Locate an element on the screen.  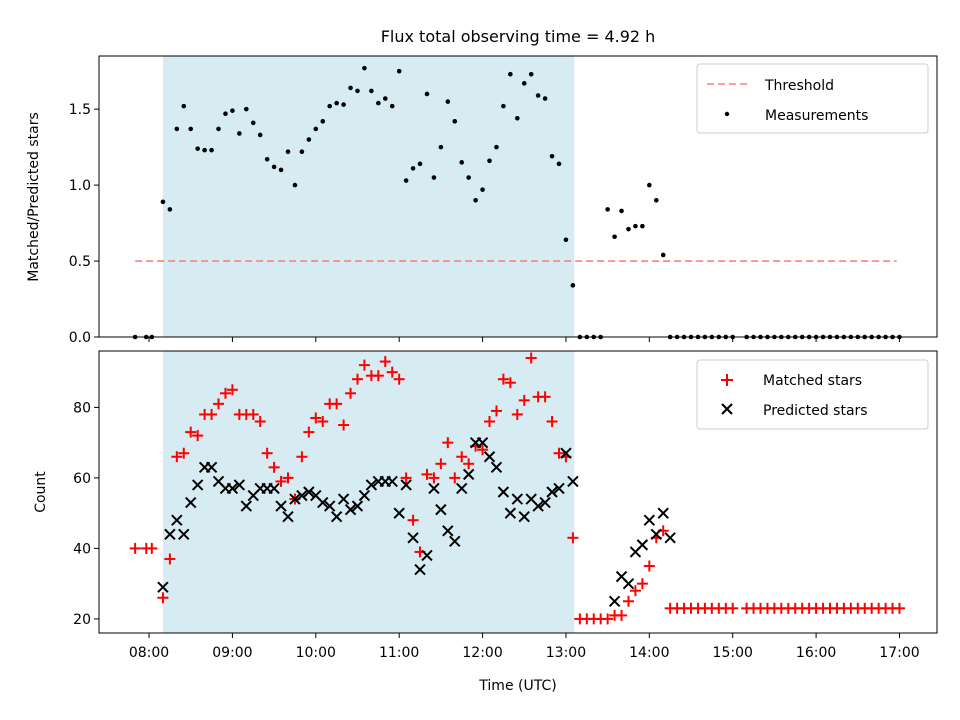
x-axis-label: Time (UTC) is located at coordinates (517, 686).